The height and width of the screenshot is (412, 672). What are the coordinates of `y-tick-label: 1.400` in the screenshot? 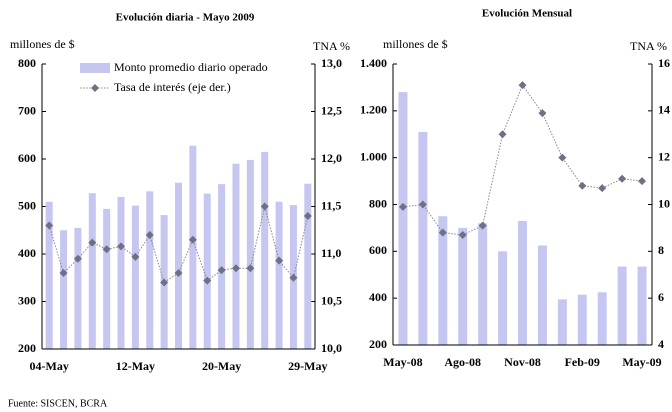 It's located at (373, 63).